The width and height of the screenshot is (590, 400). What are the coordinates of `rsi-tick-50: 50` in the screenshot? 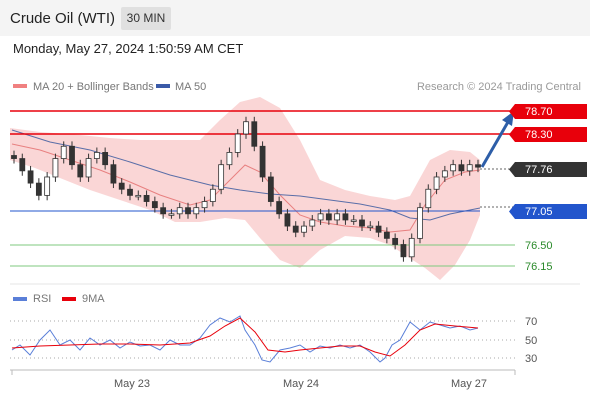 It's located at (531, 341).